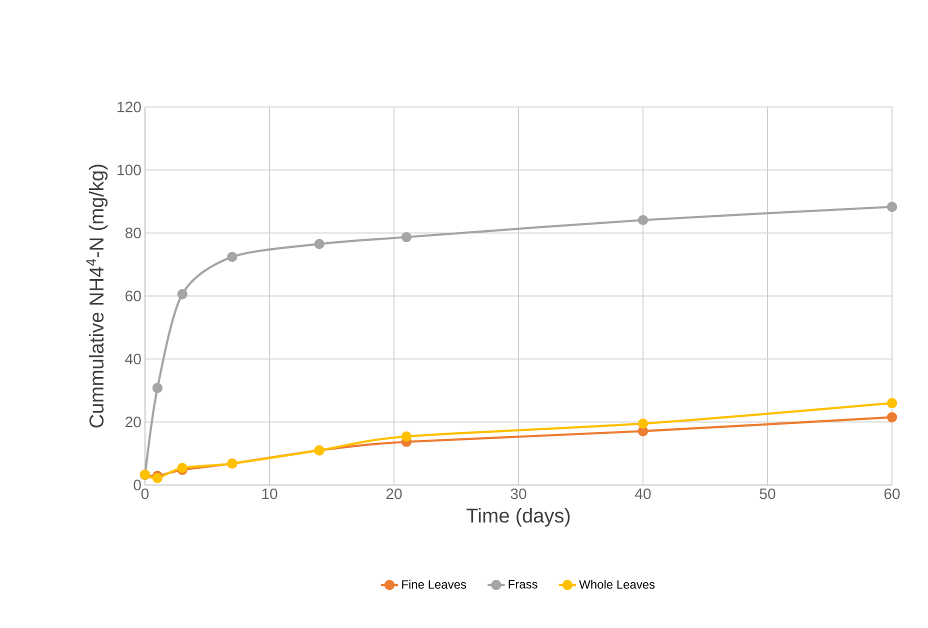 This screenshot has width=928, height=628. What do you see at coordinates (145, 494) in the screenshot?
I see `x-tick-label: 0` at bounding box center [145, 494].